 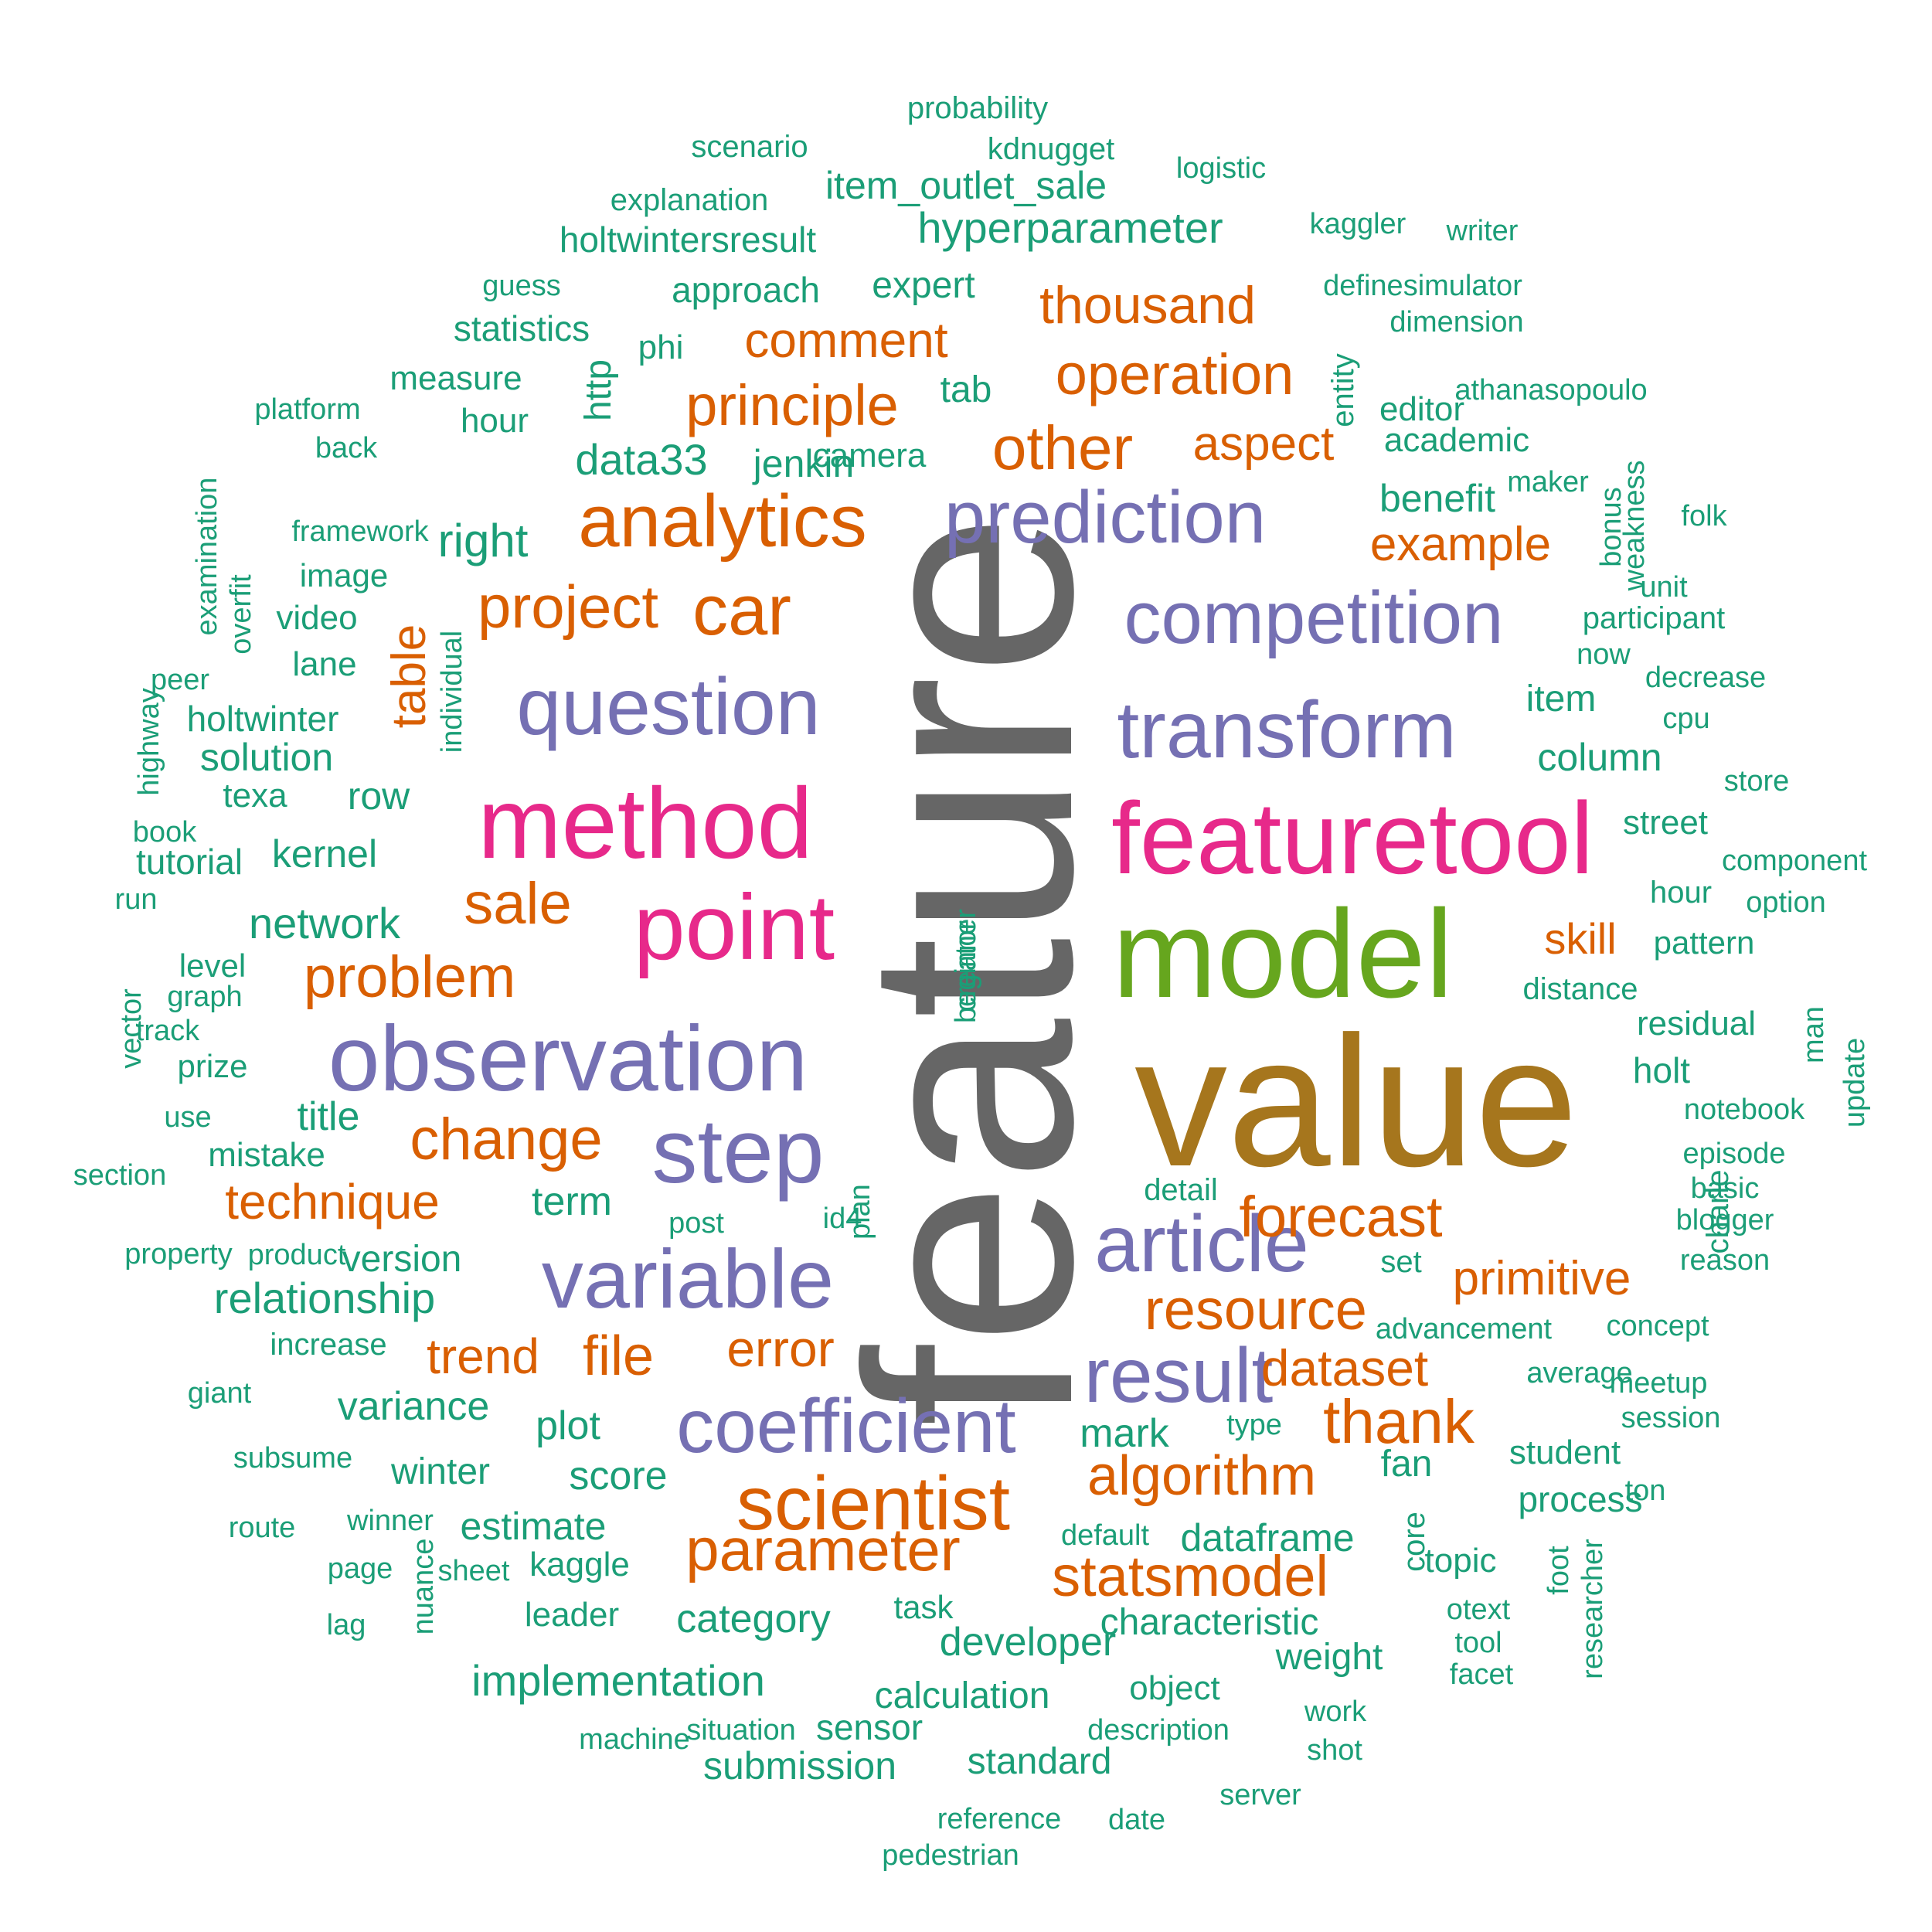 What do you see at coordinates (568, 1059) in the screenshot?
I see `cloud-word: observation` at bounding box center [568, 1059].